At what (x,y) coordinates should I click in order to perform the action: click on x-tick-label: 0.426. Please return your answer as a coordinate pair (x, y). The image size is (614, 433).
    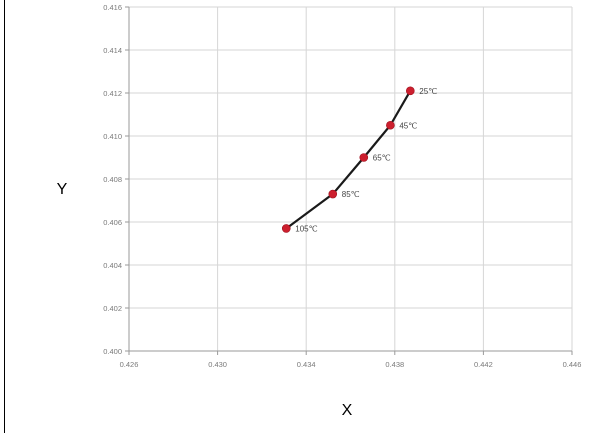
    Looking at the image, I should click on (129, 364).